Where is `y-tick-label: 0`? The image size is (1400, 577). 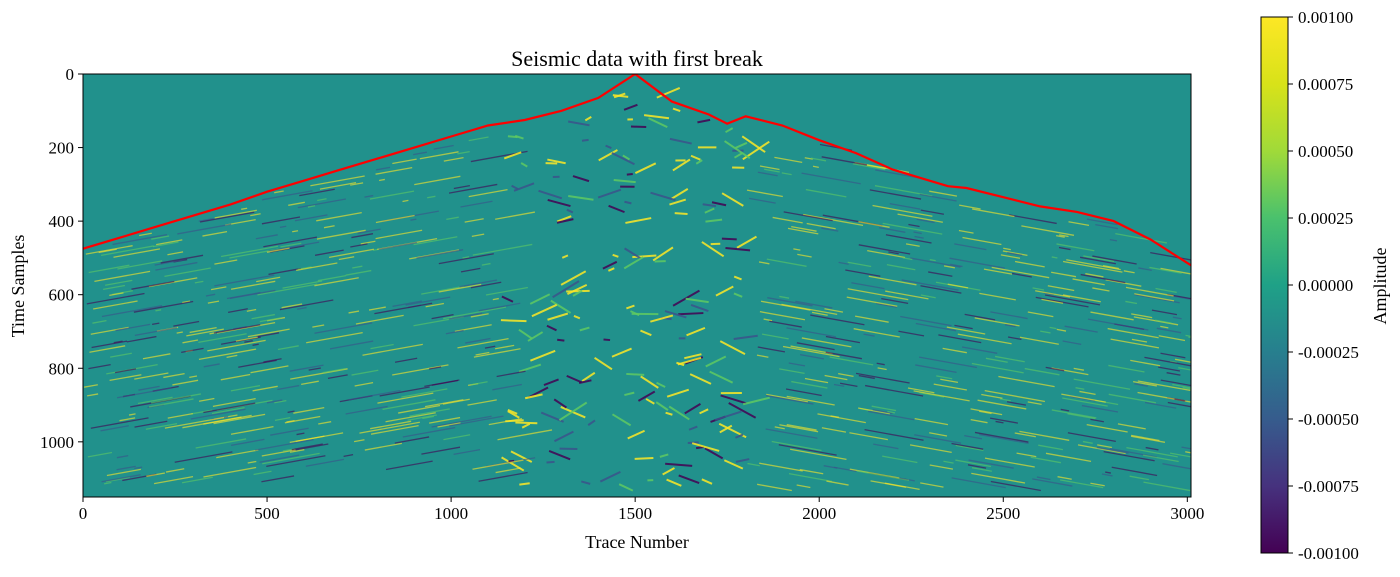
y-tick-label: 0 is located at coordinates (70, 74).